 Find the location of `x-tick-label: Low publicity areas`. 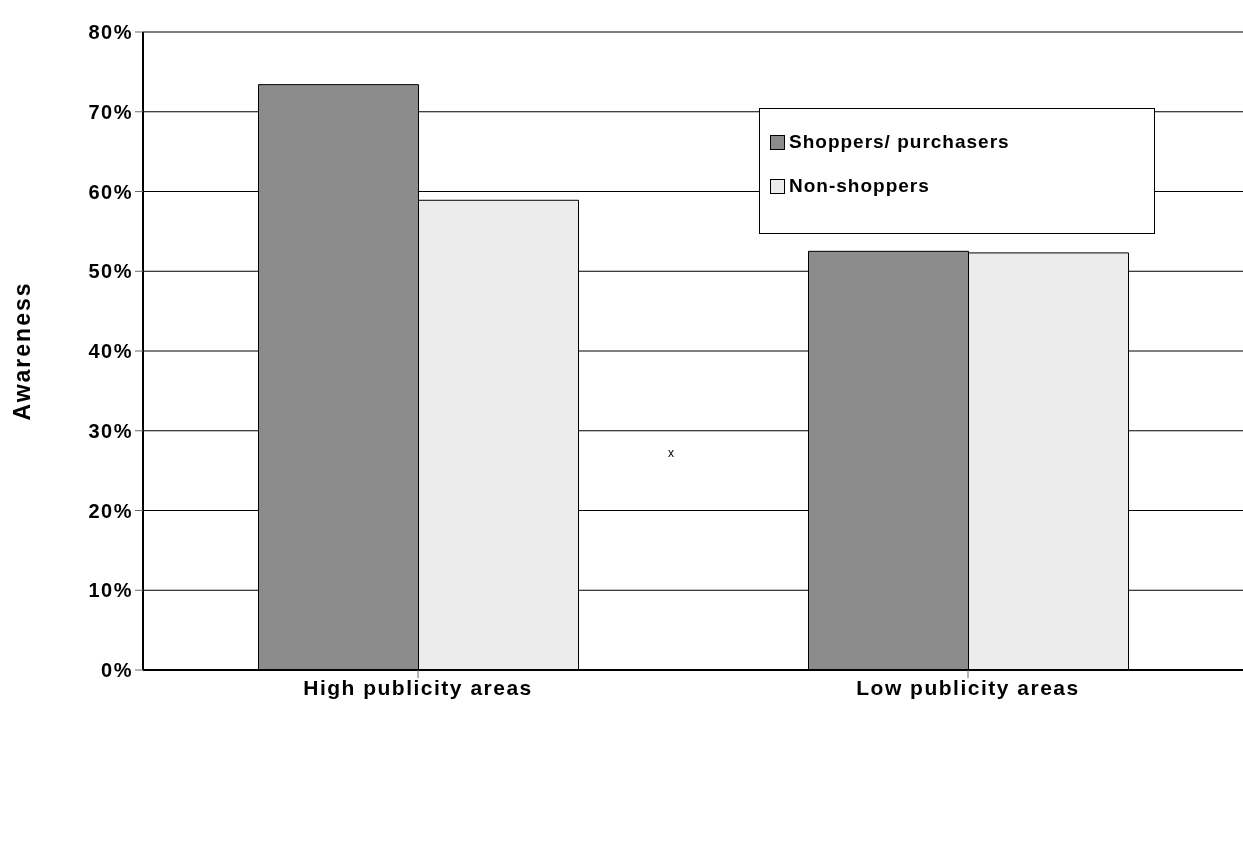

x-tick-label: Low publicity areas is located at coordinates (968, 687).